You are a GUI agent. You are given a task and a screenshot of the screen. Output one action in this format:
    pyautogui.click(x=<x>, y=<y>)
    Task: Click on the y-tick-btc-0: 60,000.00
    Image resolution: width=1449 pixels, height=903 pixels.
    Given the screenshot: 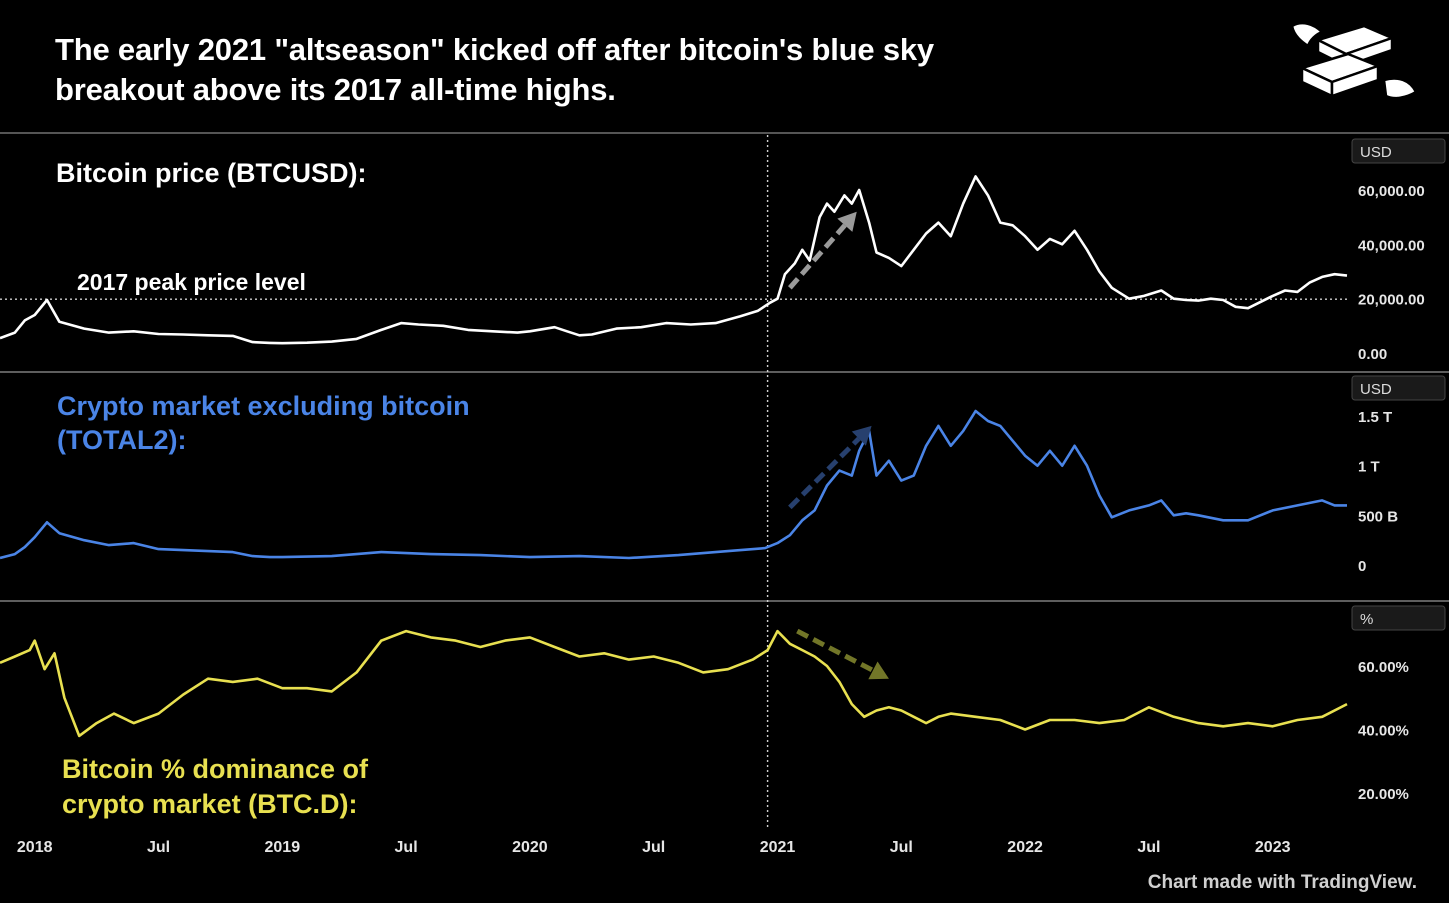 What is the action you would take?
    pyautogui.click(x=1391, y=191)
    